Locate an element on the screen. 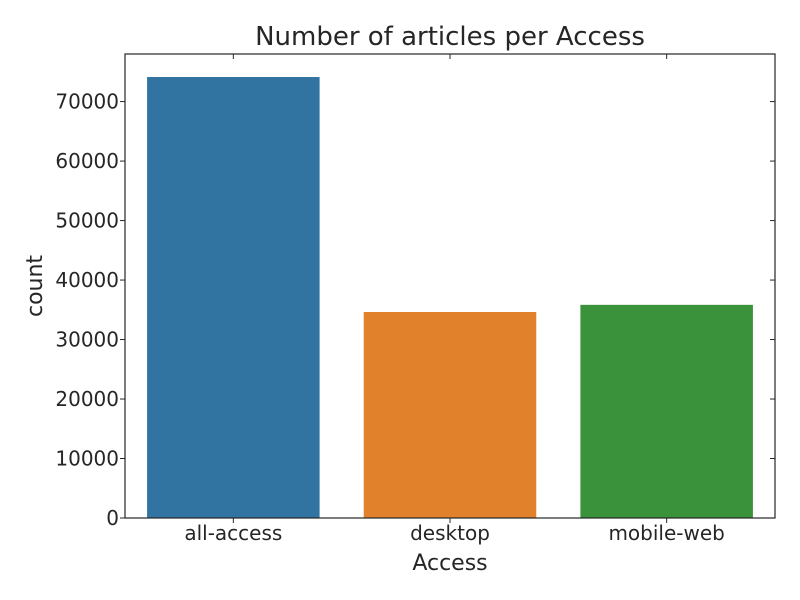 The height and width of the screenshot is (600, 800). y-tick-label: 20000 is located at coordinates (87, 399).